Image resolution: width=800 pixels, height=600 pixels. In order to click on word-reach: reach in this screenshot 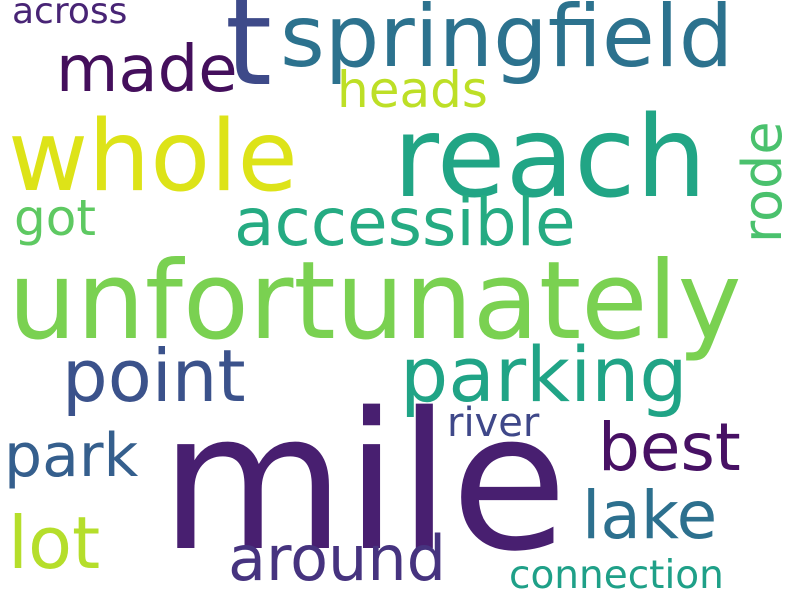, I will do `click(550, 158)`.